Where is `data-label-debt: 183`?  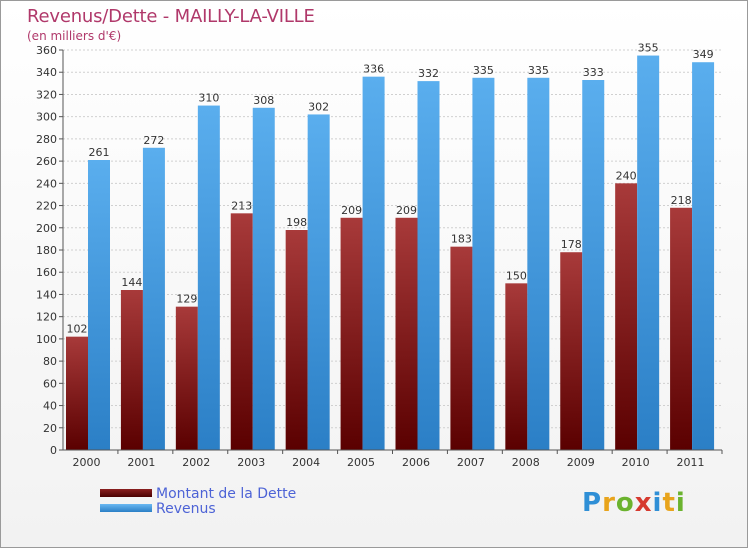 data-label-debt: 183 is located at coordinates (461, 239).